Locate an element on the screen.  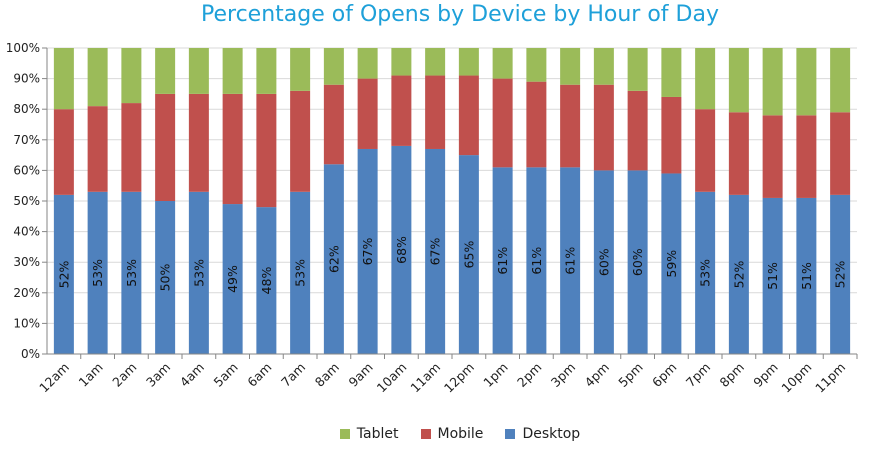
bar-tablet-8am is located at coordinates (333, 66).